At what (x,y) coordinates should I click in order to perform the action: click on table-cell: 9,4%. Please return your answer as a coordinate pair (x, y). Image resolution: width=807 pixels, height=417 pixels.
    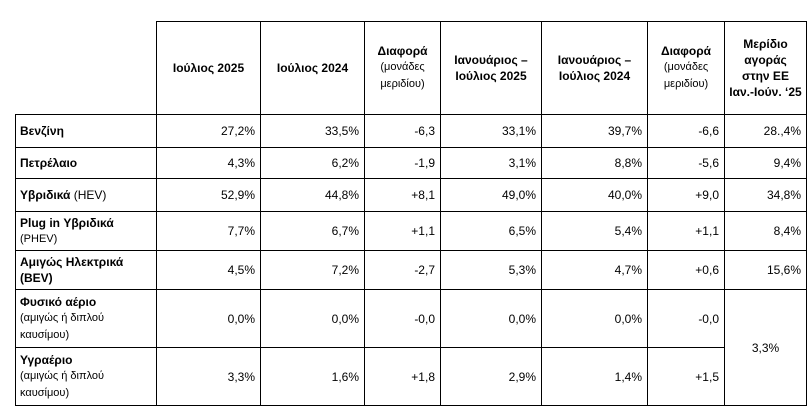
    Looking at the image, I should click on (765, 163).